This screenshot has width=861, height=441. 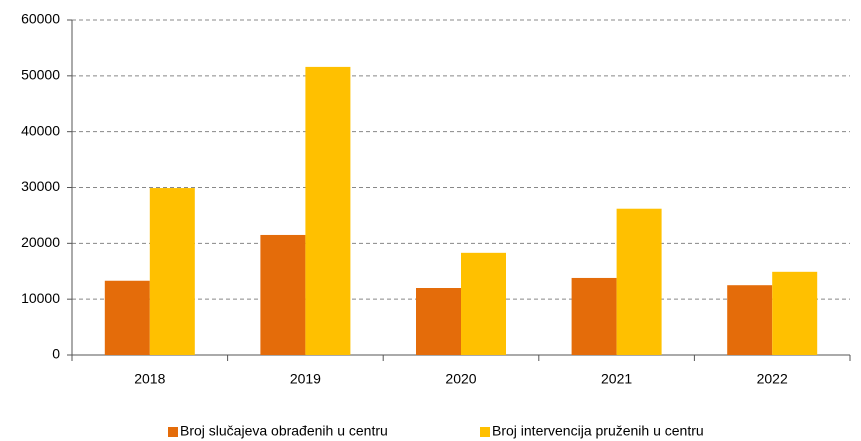 I want to click on y-tick-label: 30000, so click(x=40, y=186).